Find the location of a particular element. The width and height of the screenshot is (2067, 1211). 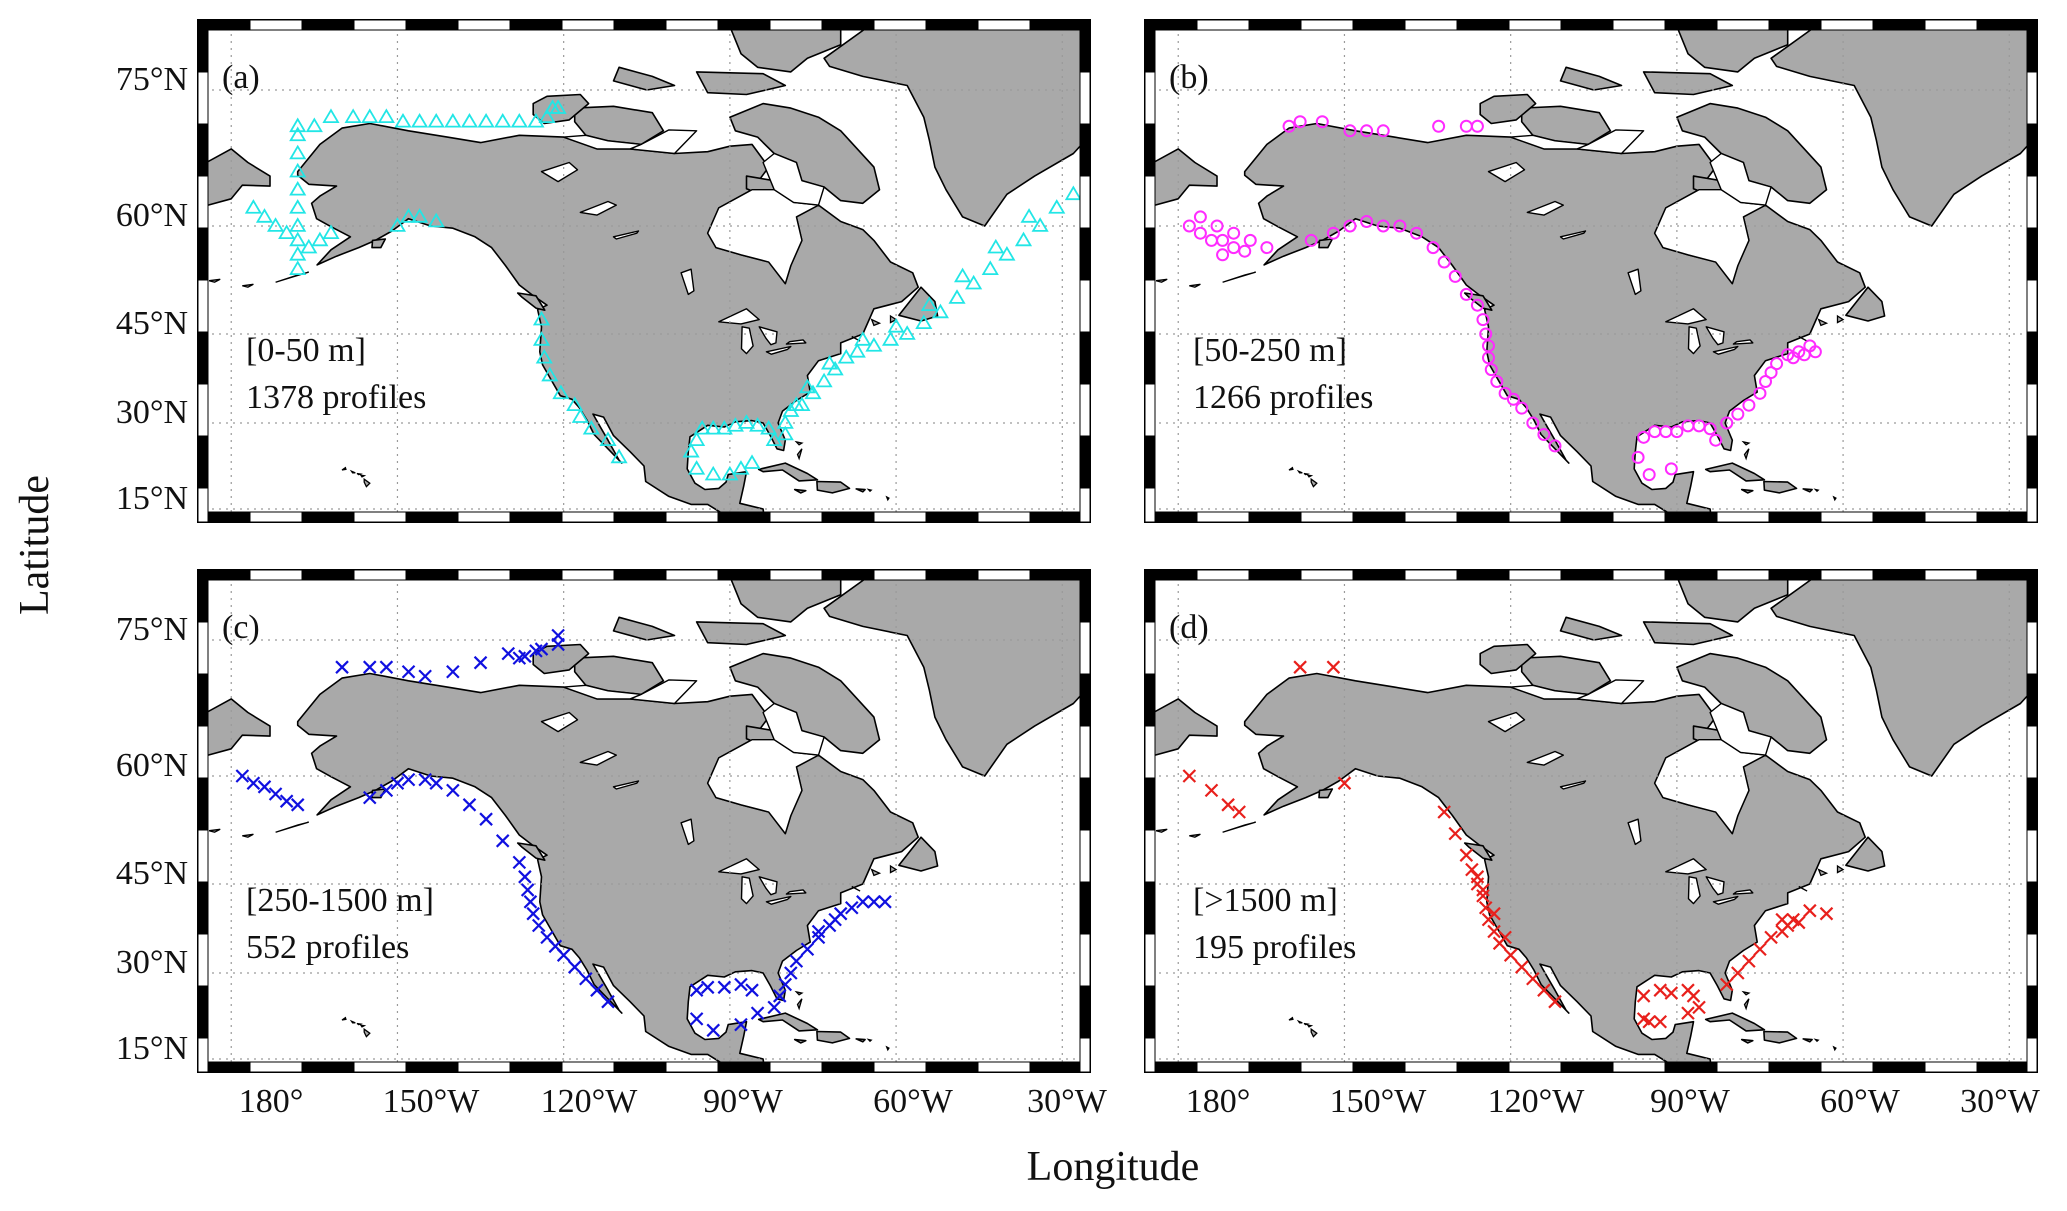

water-huron is located at coordinates (768, 886).